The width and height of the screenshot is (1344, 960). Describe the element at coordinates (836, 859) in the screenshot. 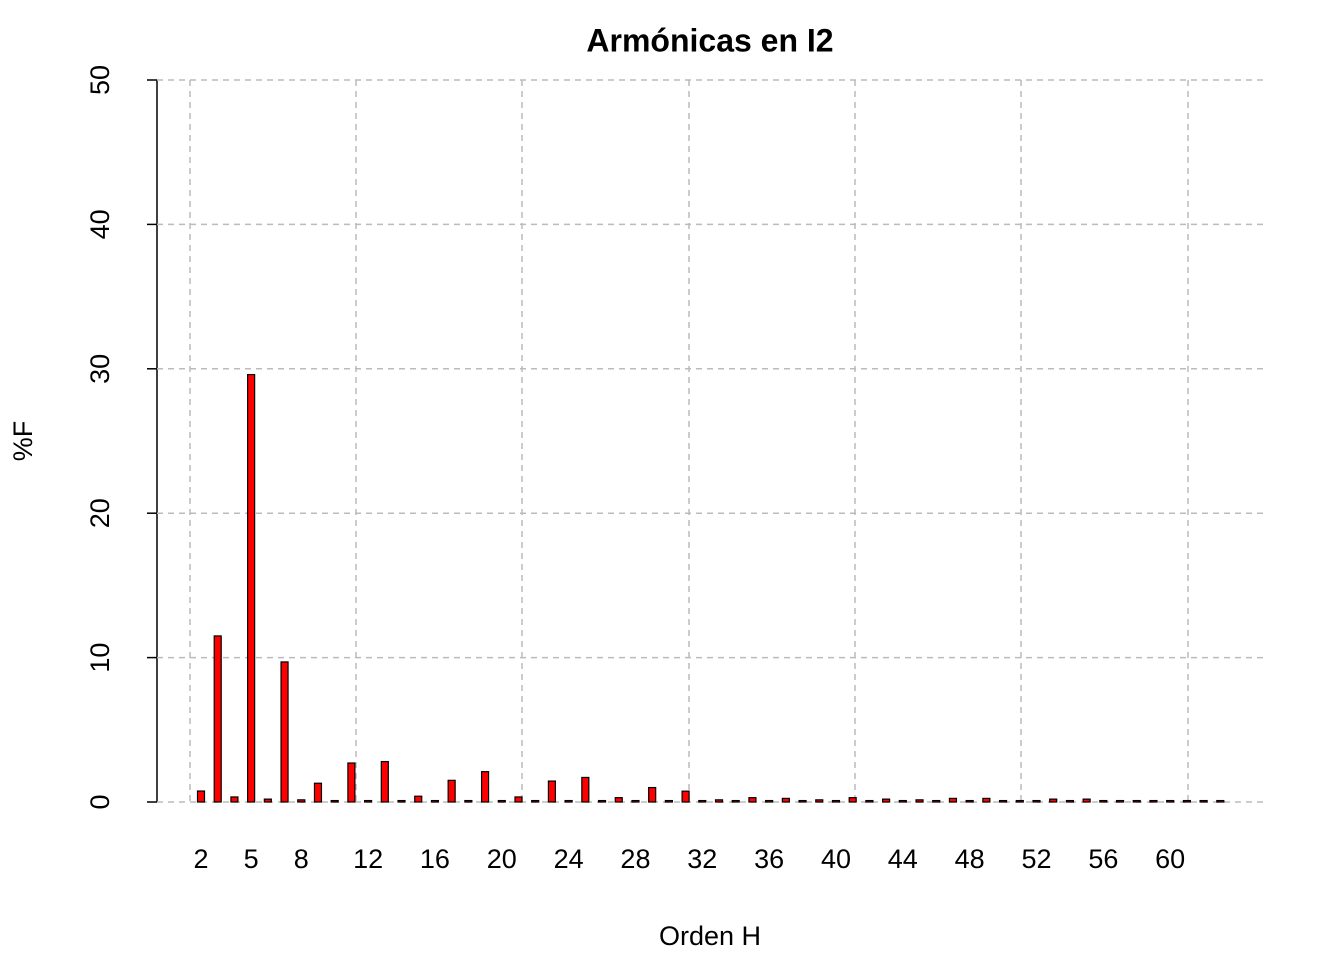

I see `x-tick-label: 40` at that location.